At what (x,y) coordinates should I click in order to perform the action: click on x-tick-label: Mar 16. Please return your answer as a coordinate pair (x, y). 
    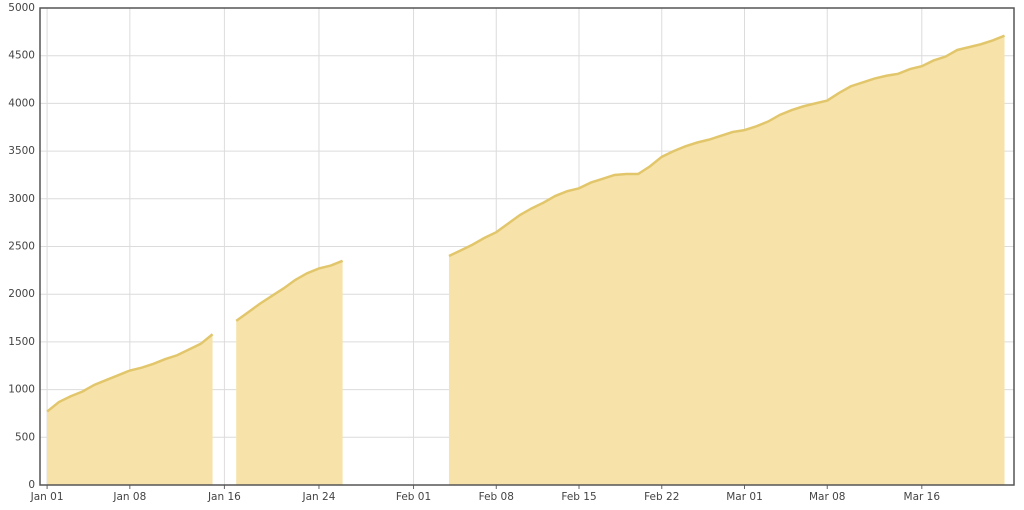
    Looking at the image, I should click on (922, 497).